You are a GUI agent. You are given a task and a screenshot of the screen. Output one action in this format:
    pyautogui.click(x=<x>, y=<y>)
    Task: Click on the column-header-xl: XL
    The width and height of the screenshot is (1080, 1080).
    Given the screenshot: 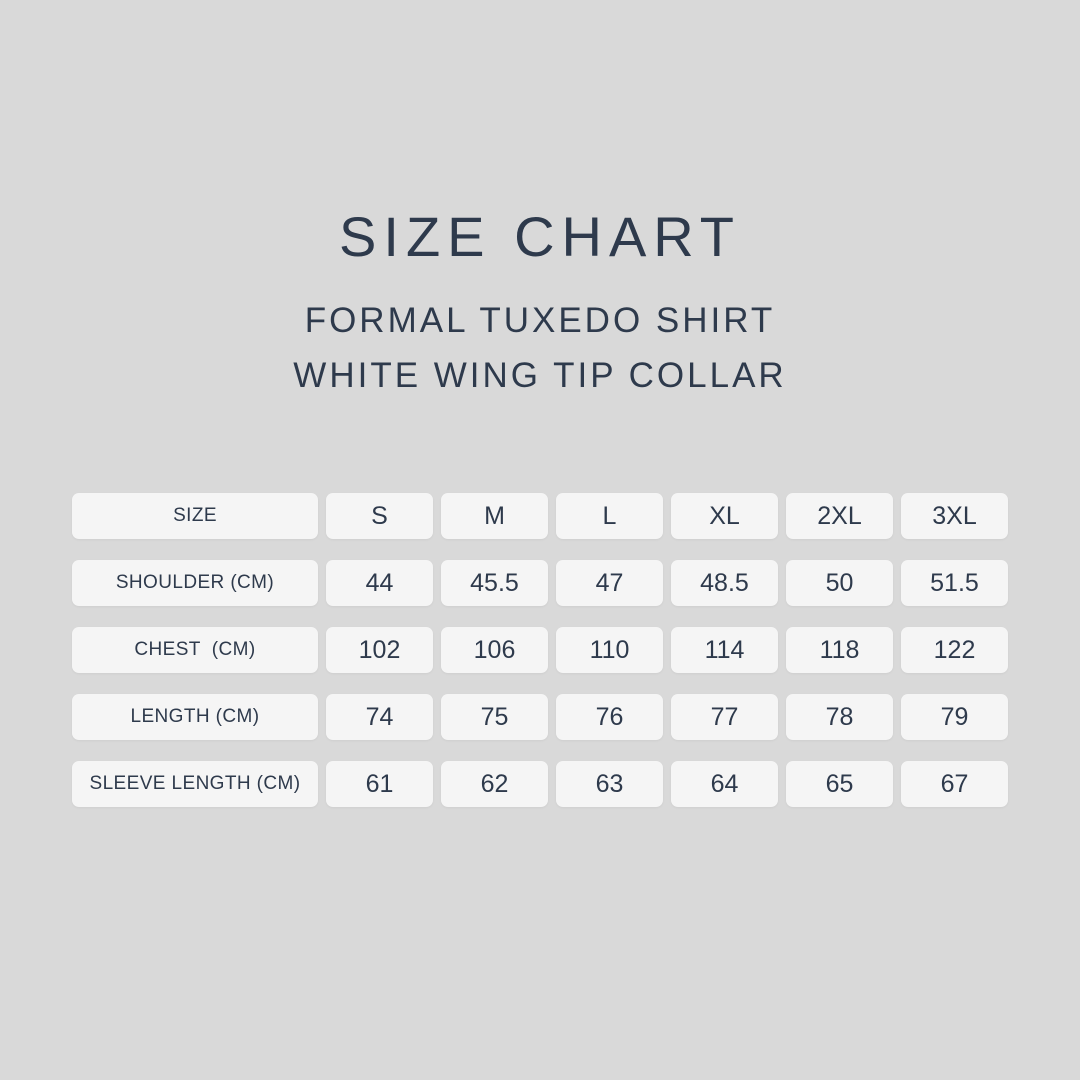 What is the action you would take?
    pyautogui.click(x=724, y=516)
    